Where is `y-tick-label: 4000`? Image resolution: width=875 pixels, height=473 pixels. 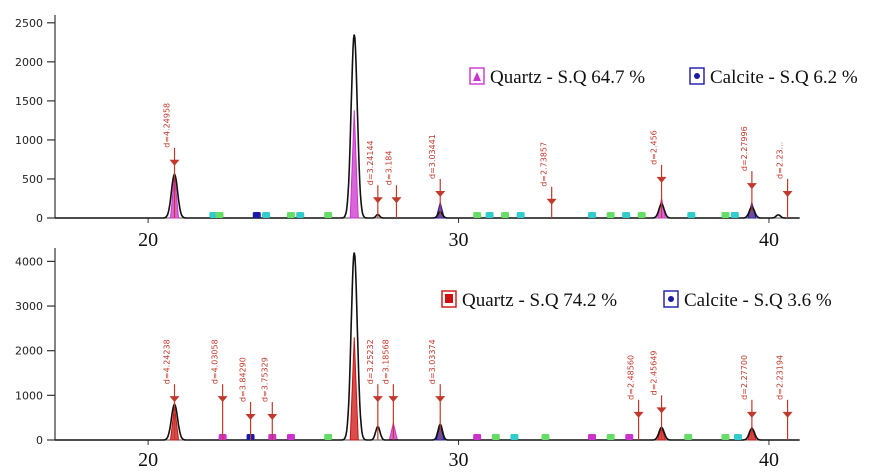
y-tick-label: 4000 is located at coordinates (29, 261).